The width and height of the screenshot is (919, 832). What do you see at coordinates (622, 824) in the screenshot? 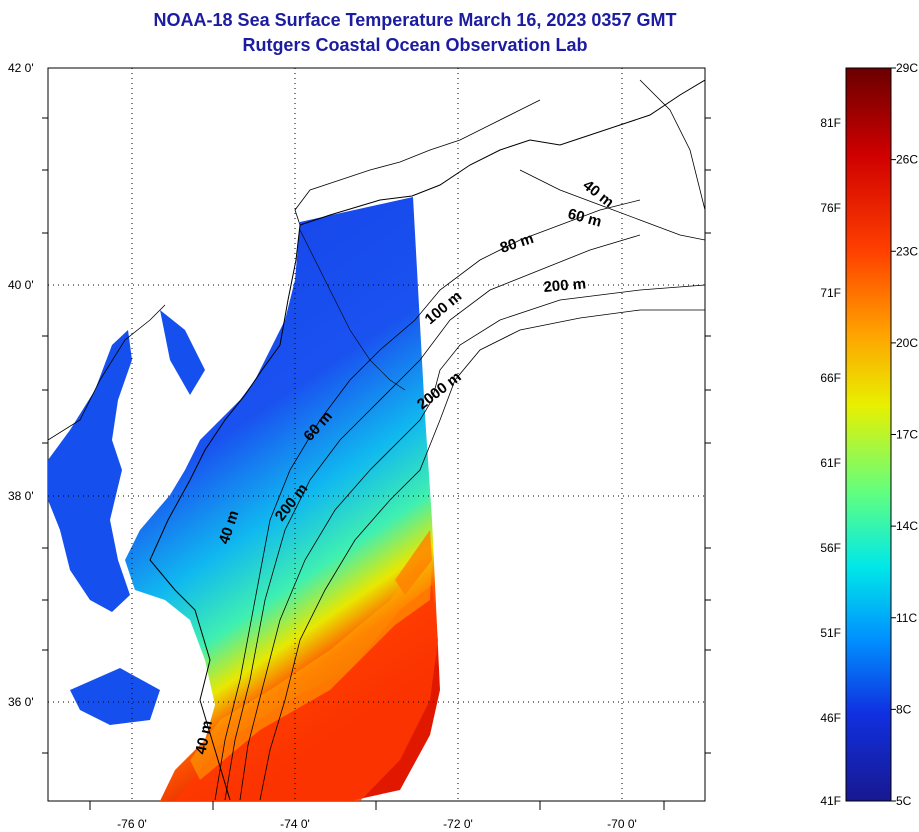
I see `lon-label: -70 0'` at bounding box center [622, 824].